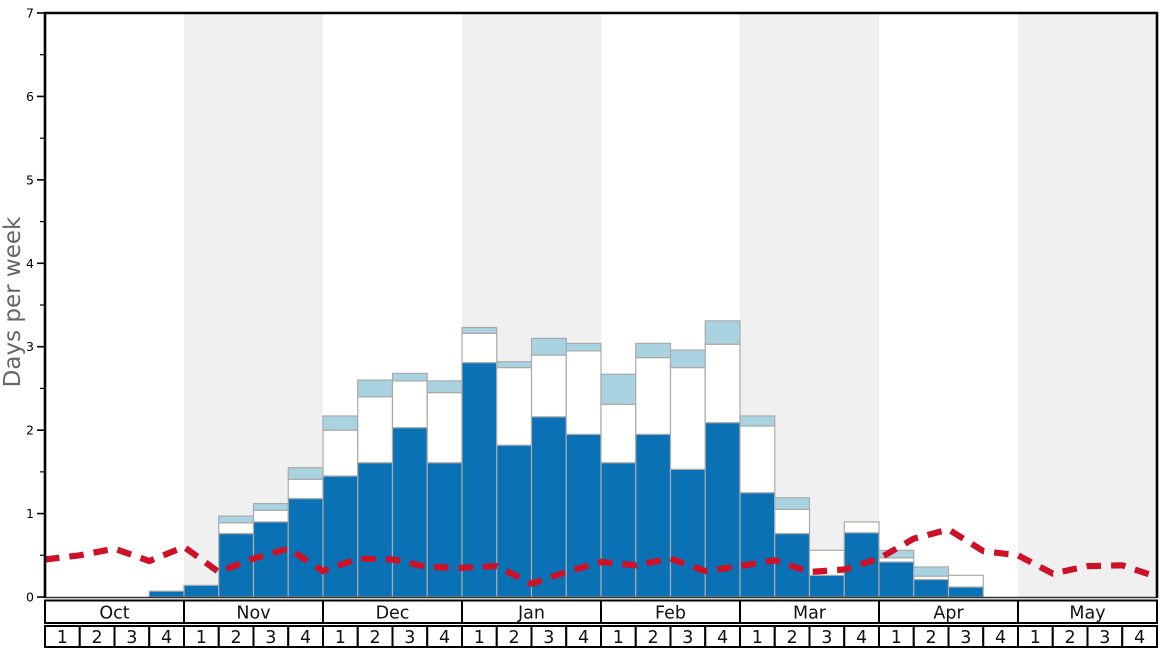 The height and width of the screenshot is (648, 1168). I want to click on y-tick-label: 1, so click(30, 513).